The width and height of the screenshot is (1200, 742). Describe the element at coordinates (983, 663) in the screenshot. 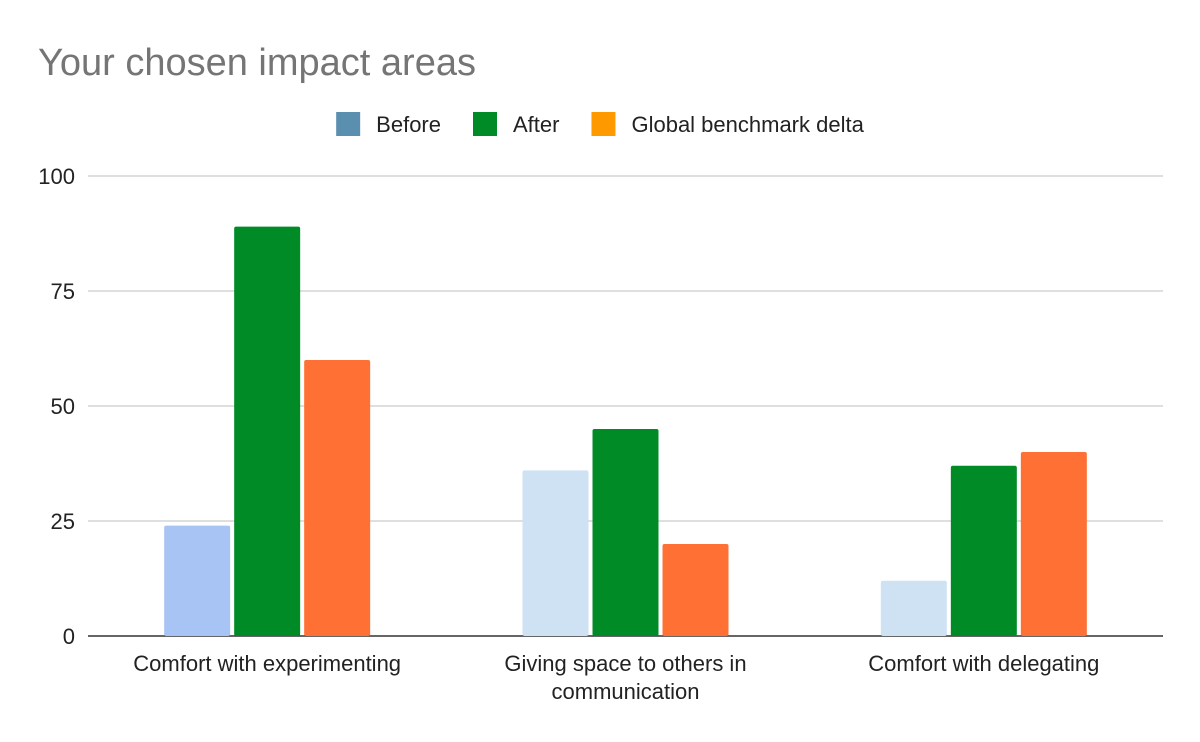

I see `x-tick-label: Comfort with delegating` at that location.